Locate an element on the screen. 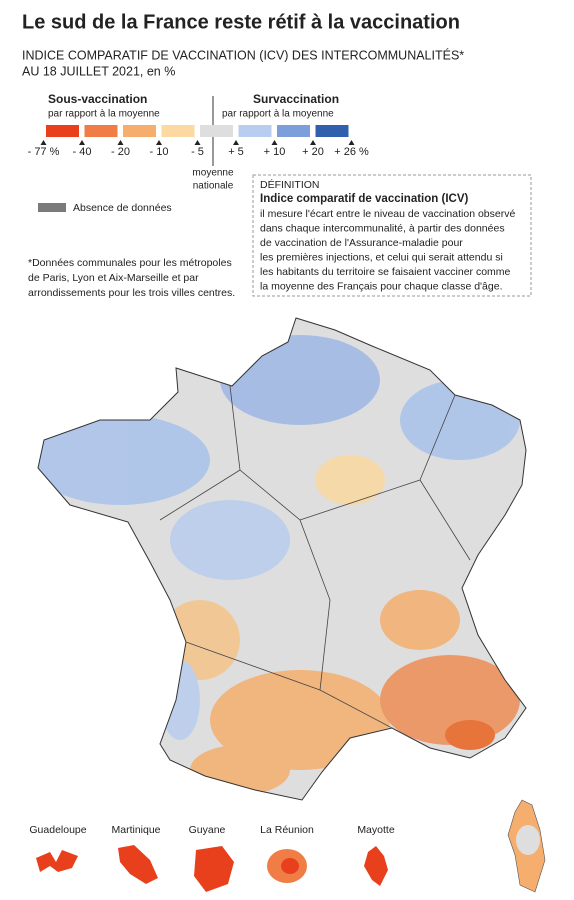 This screenshot has width=574, height=900. legend-label: Sous-vaccination is located at coordinates (97, 99).